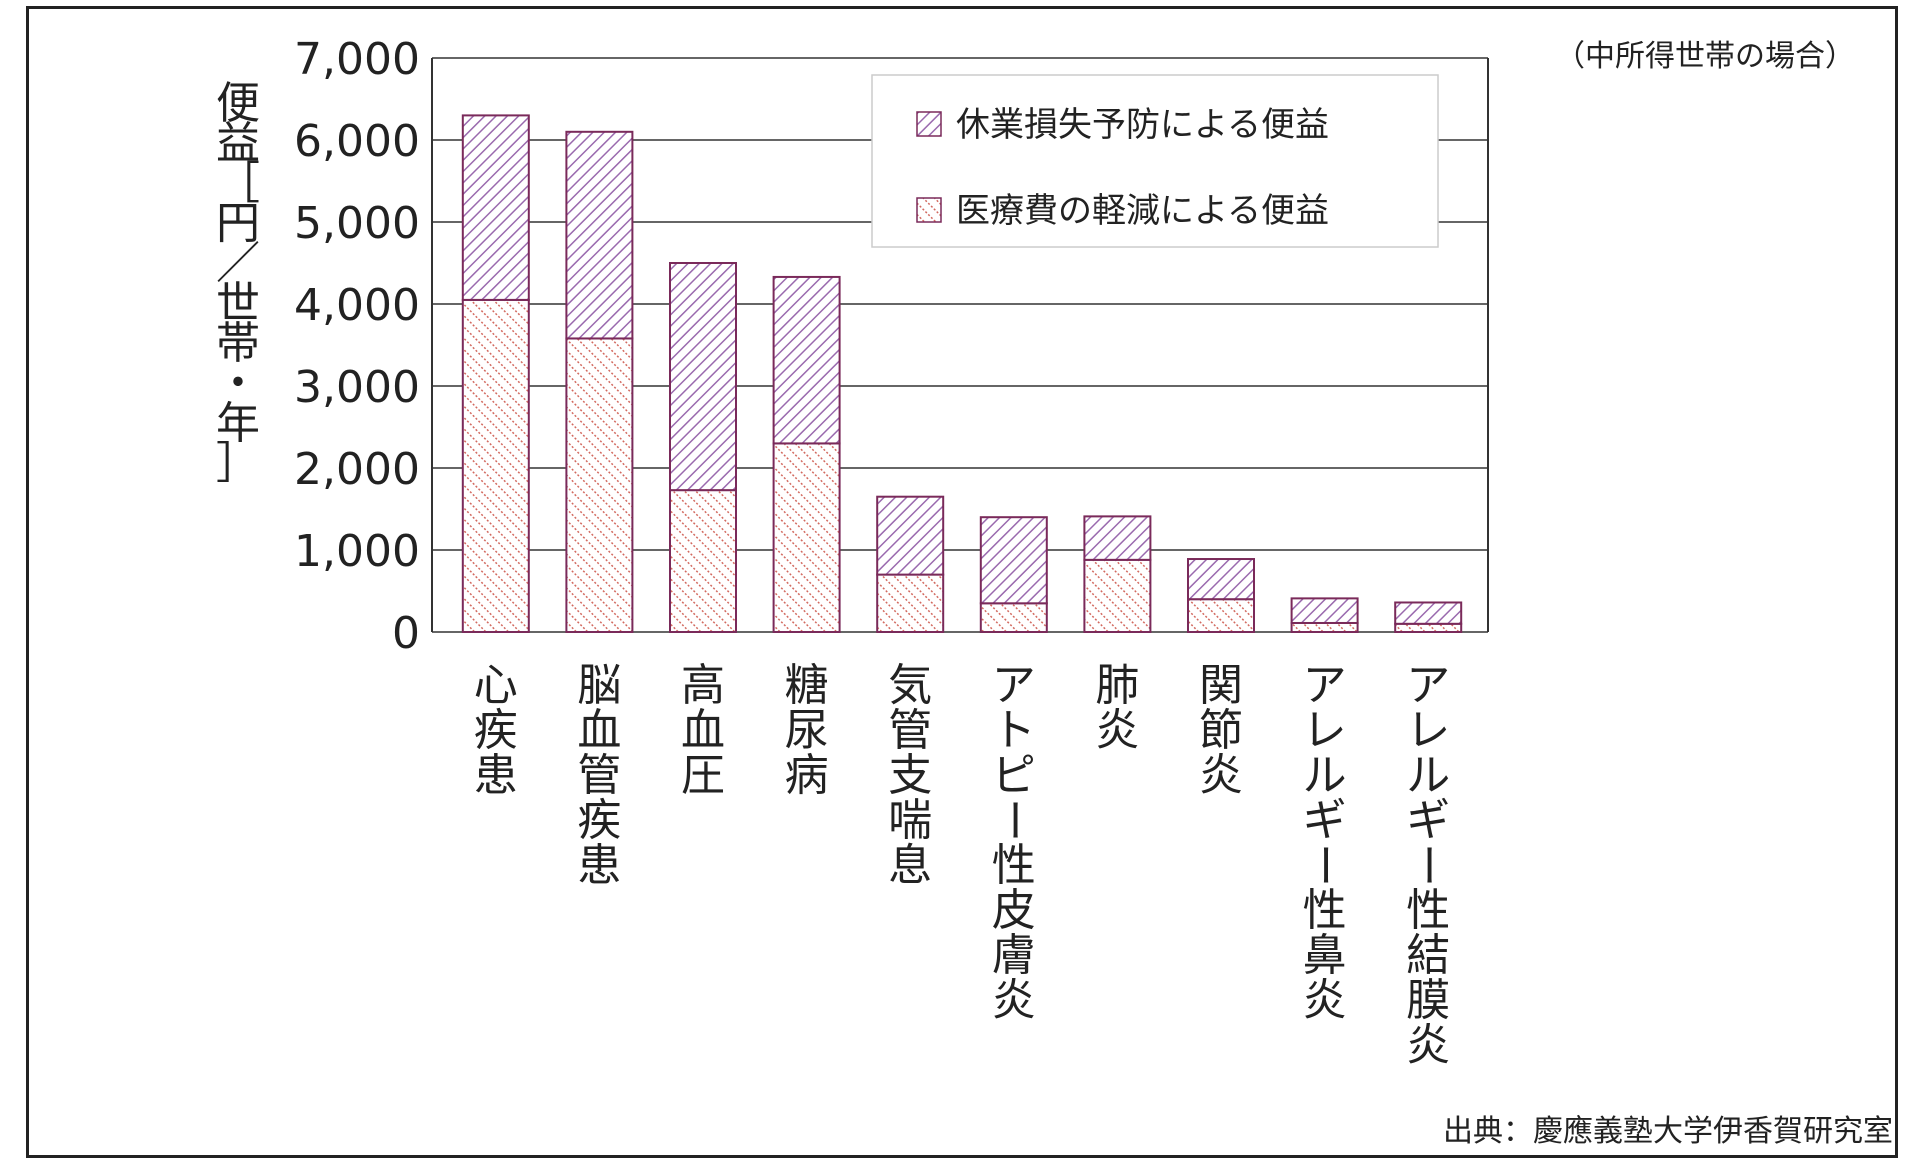 This screenshot has height=1173, width=1919. I want to click on source-credit: 出典：慶應義塾大学伊香賀研究室, so click(1668, 1131).